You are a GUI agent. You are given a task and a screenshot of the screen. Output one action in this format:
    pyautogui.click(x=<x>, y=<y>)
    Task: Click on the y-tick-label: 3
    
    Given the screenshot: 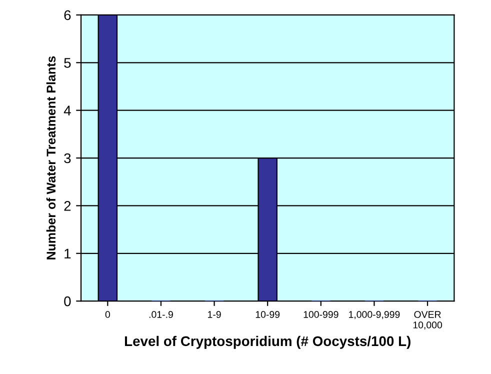 What is the action you would take?
    pyautogui.click(x=67, y=158)
    